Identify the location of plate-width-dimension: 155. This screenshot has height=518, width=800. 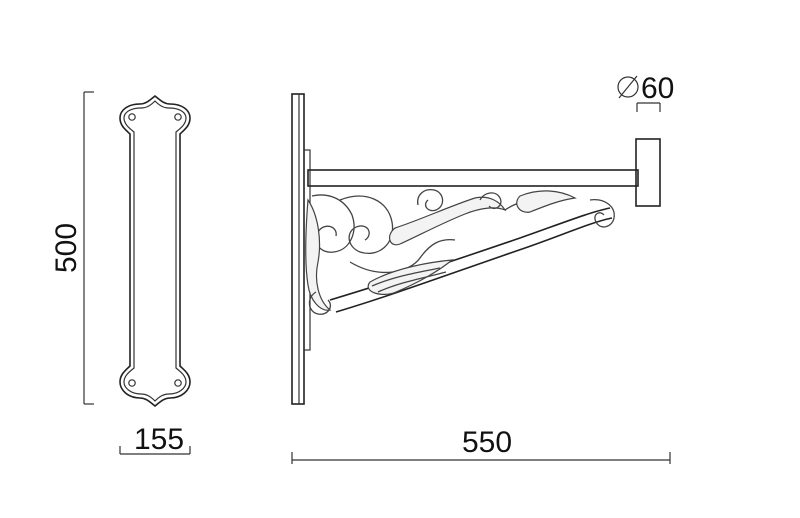
(155, 439).